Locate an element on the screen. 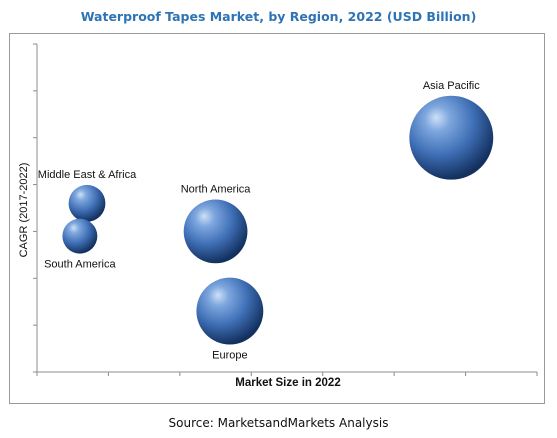 The height and width of the screenshot is (438, 557). bubble-europe is located at coordinates (230, 311).